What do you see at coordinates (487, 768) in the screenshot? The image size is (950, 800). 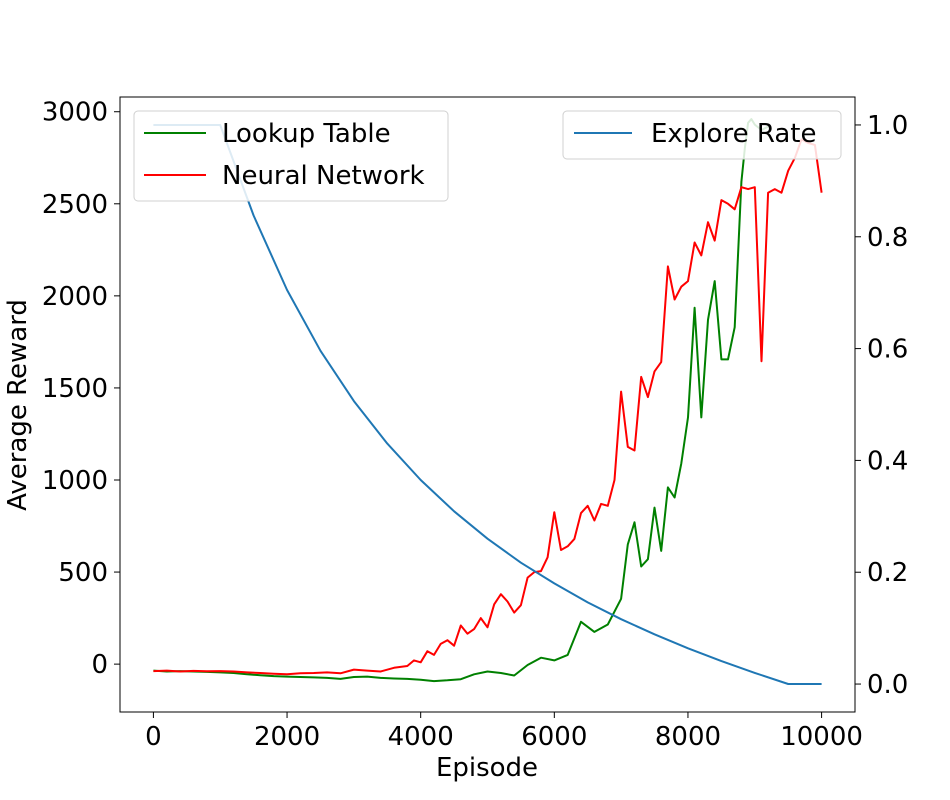 I see `x-axis-label: Episode` at bounding box center [487, 768].